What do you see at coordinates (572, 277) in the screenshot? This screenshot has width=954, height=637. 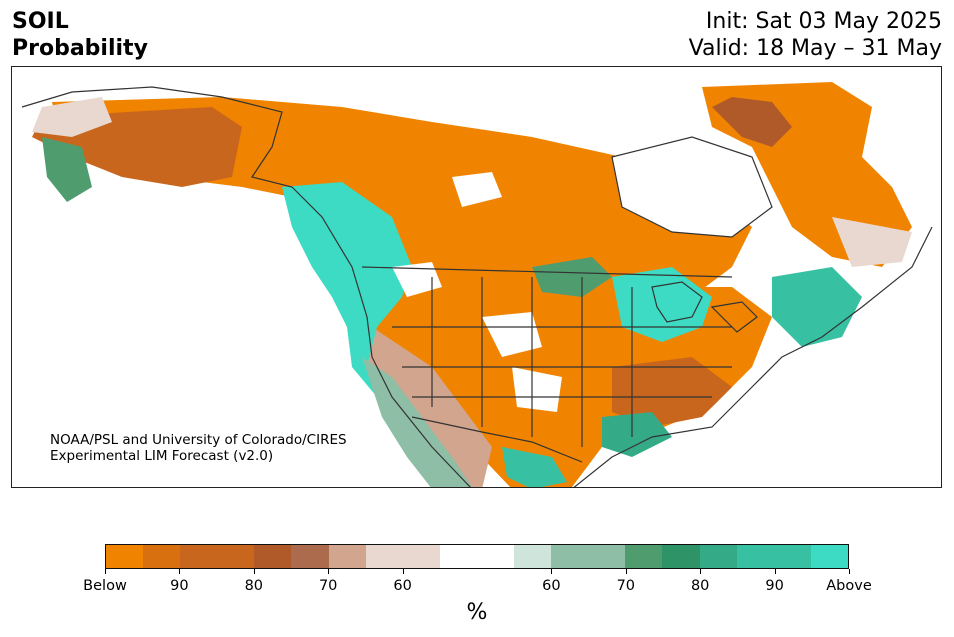 I see `region-above-midwest` at bounding box center [572, 277].